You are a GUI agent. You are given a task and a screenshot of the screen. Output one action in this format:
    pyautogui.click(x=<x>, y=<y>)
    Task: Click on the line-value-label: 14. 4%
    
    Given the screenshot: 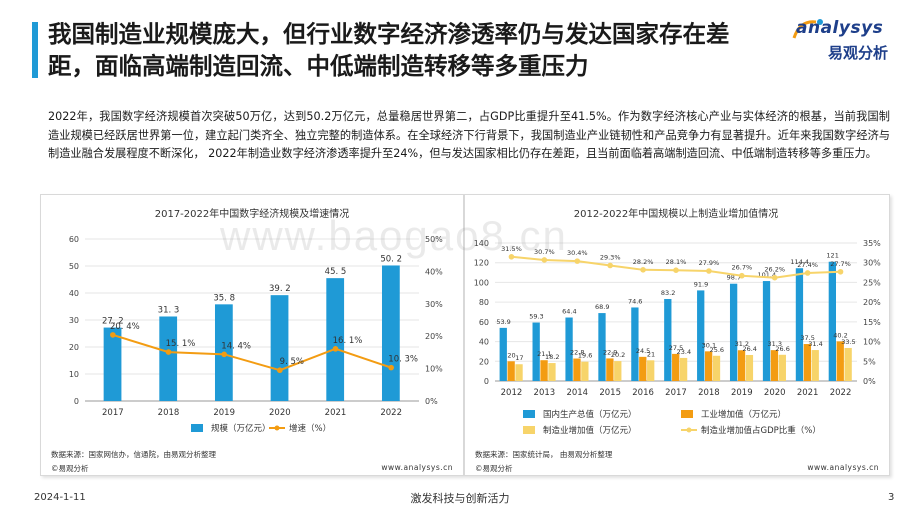 What is the action you would take?
    pyautogui.click(x=236, y=346)
    